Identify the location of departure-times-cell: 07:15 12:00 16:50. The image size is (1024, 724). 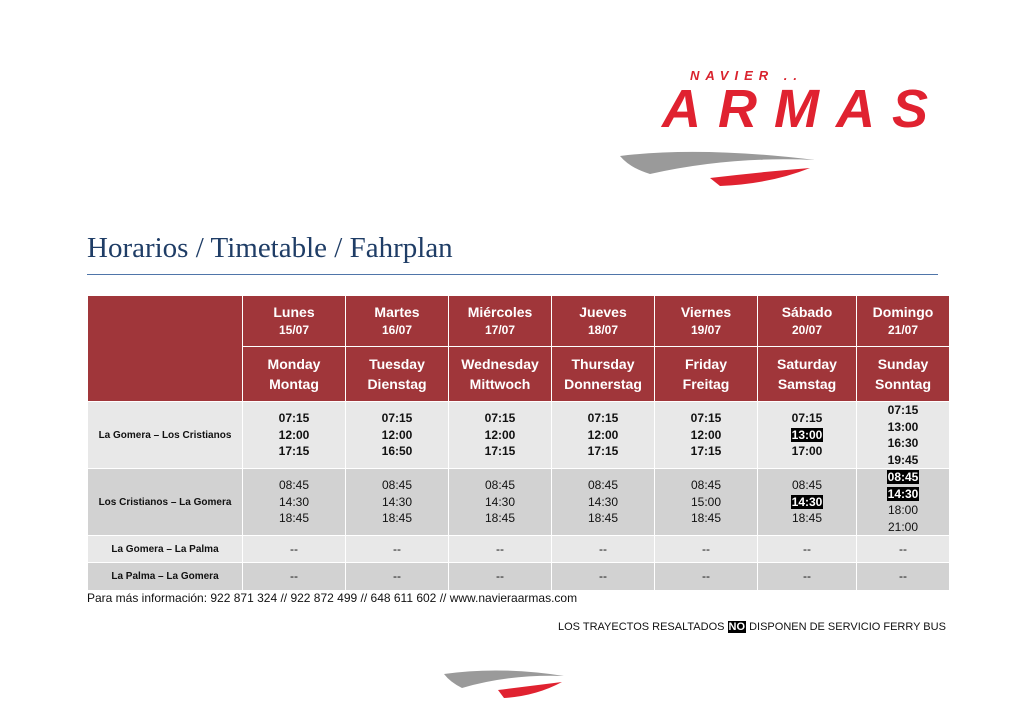
(397, 435).